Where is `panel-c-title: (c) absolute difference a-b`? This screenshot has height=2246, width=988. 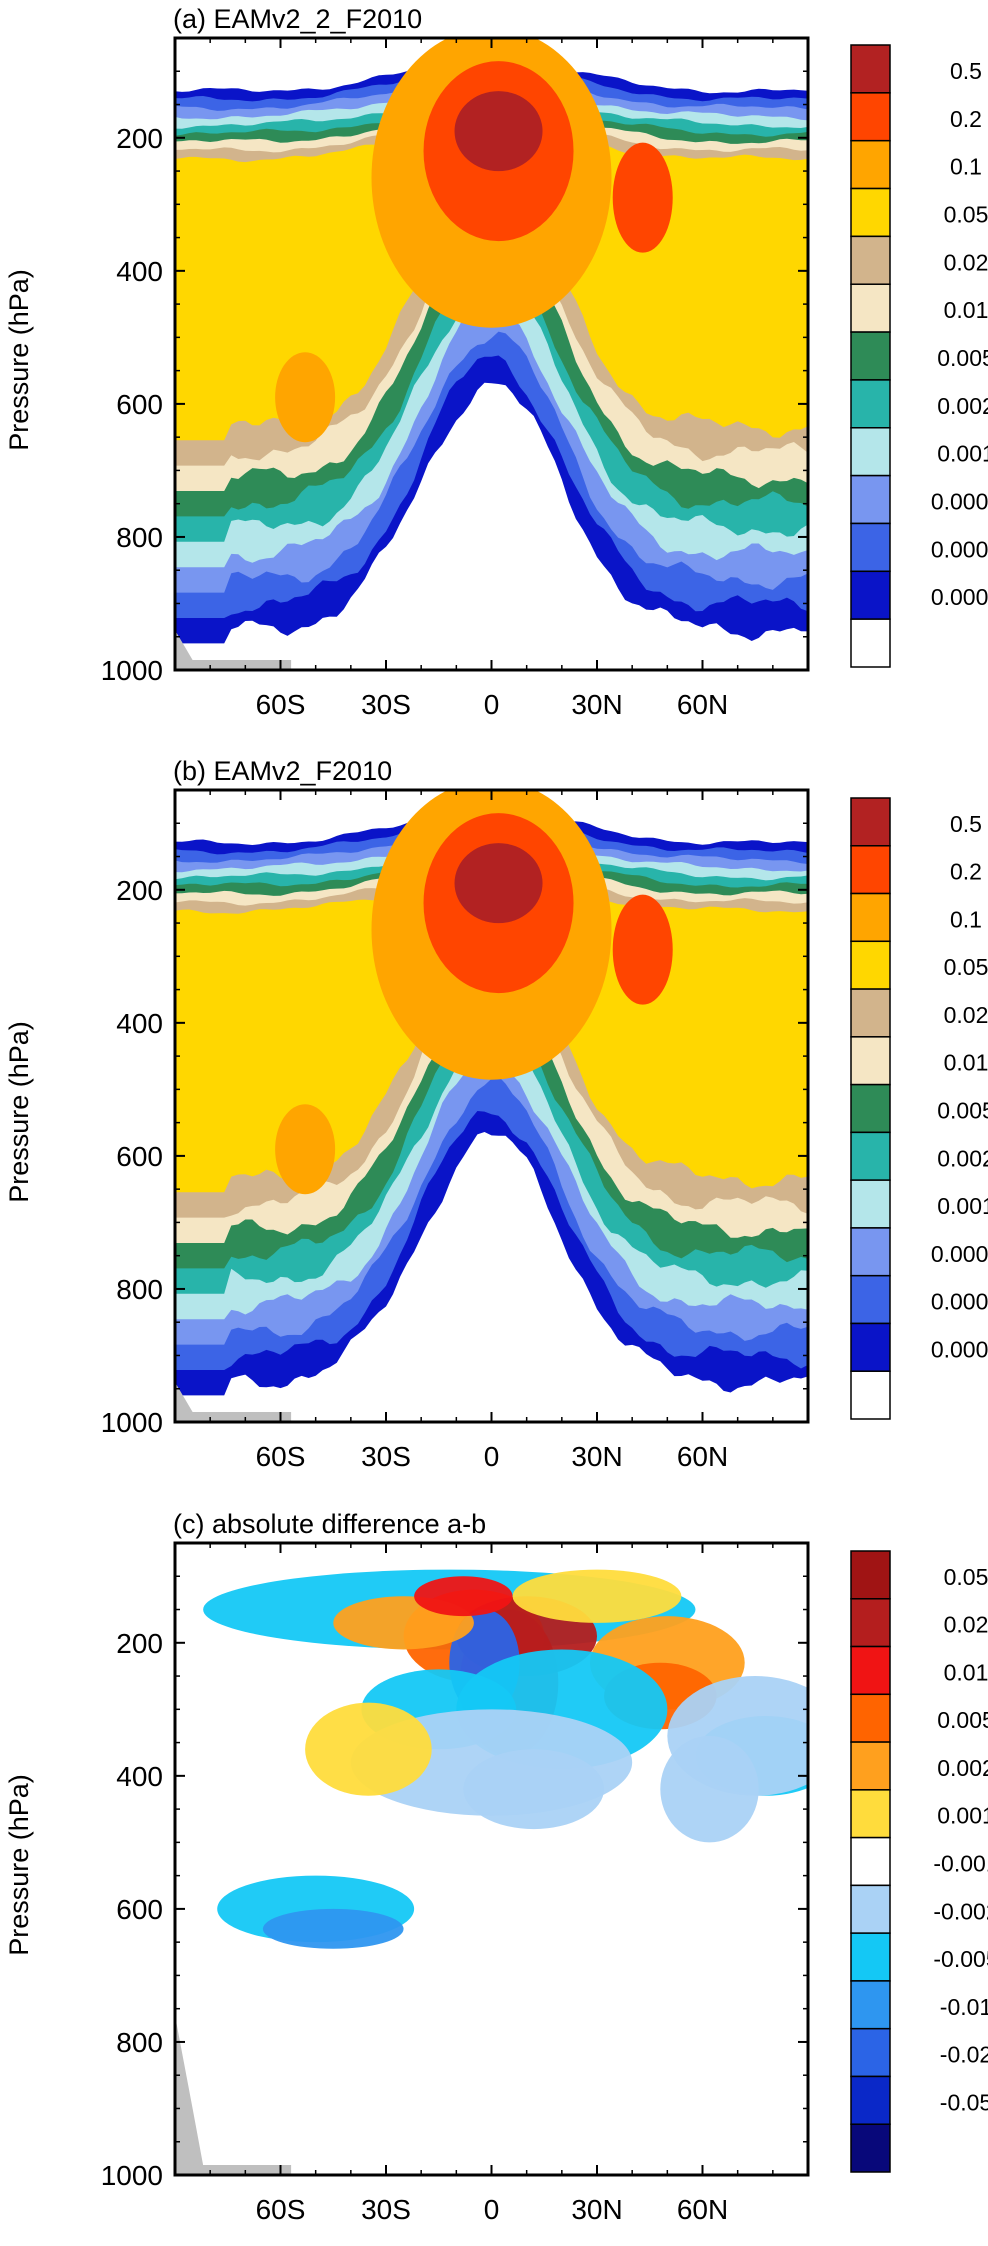
panel-c-title: (c) absolute difference a-b is located at coordinates (329, 1524).